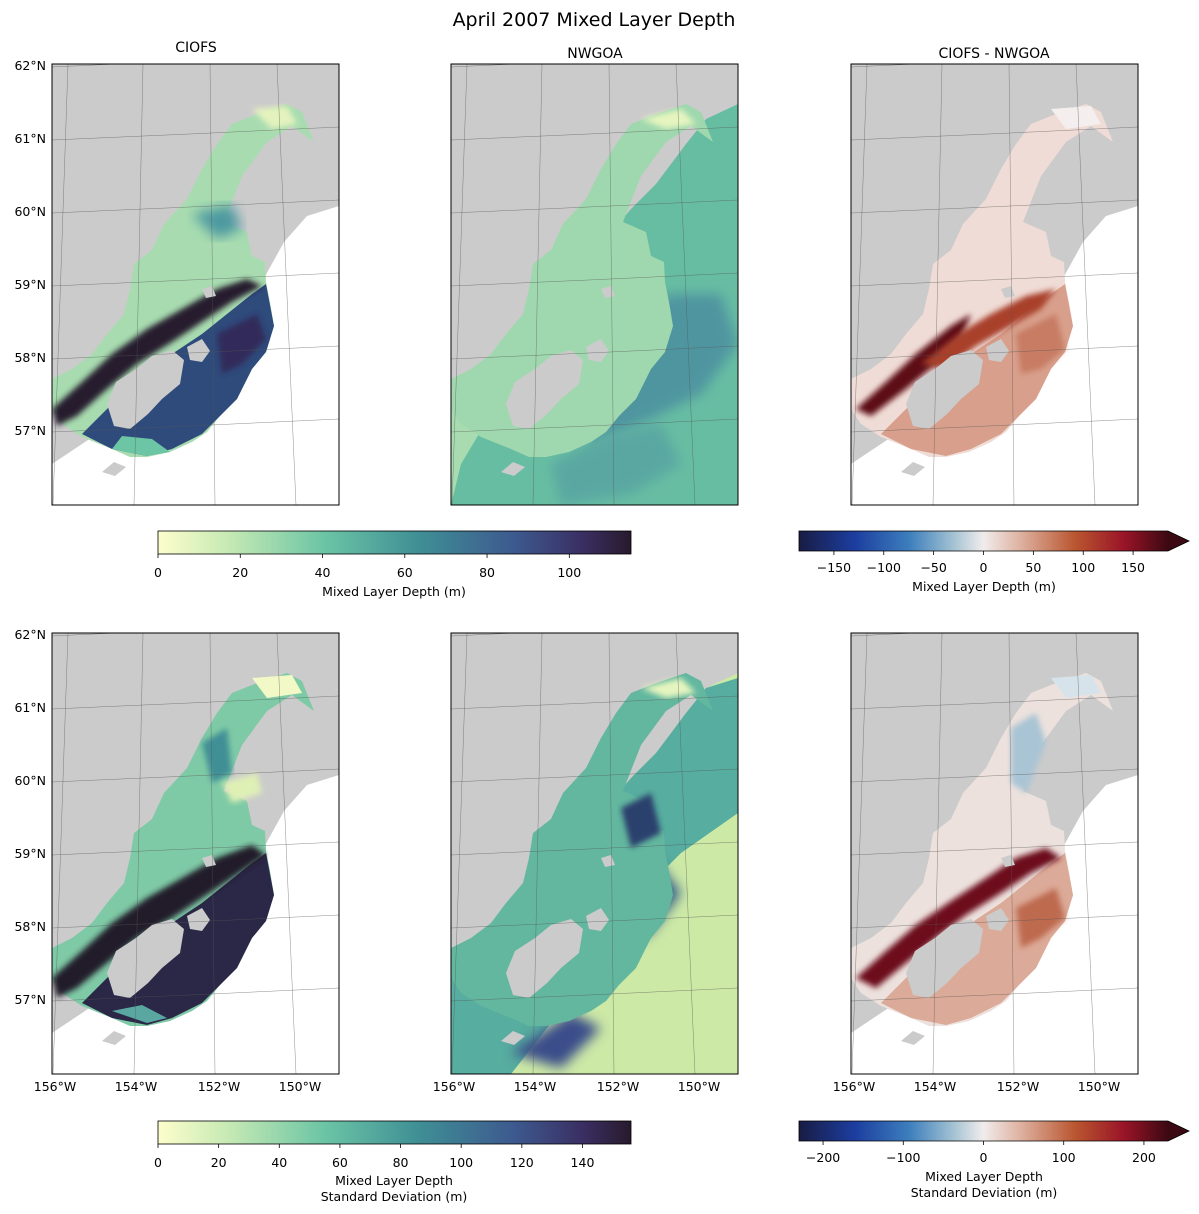 The width and height of the screenshot is (1199, 1214). I want to click on colorbar-tick-label: 120, so click(522, 1162).